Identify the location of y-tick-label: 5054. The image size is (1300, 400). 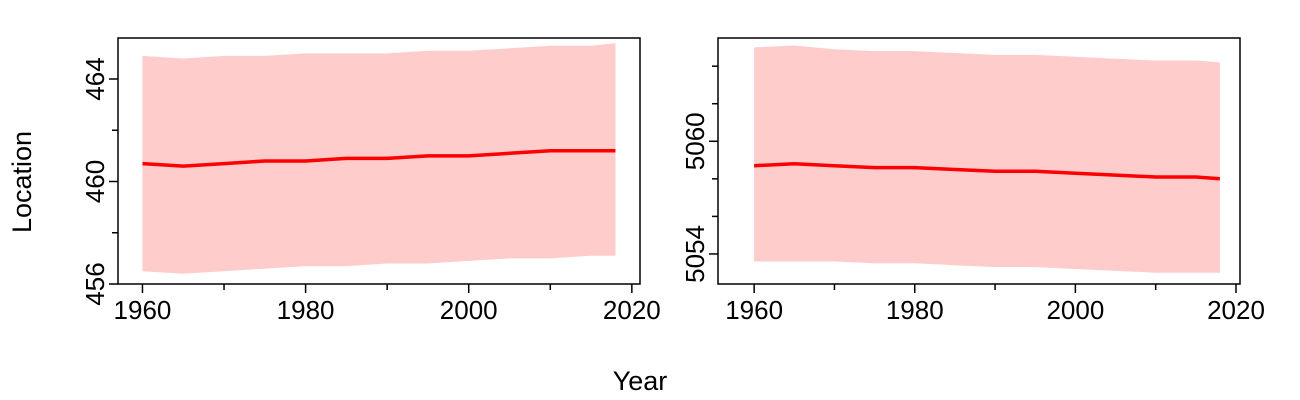
(695, 254).